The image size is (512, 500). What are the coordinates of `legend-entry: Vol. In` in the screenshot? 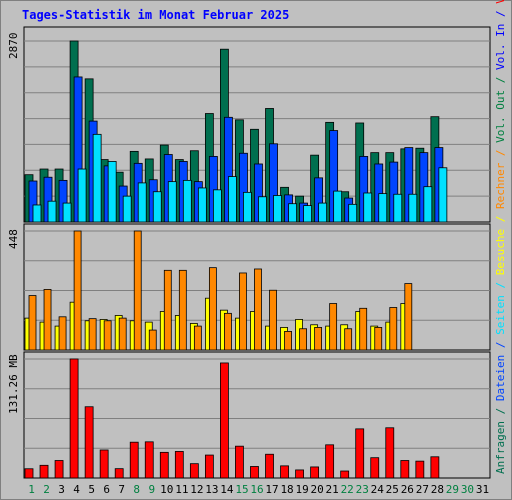 It's located at (500, 47).